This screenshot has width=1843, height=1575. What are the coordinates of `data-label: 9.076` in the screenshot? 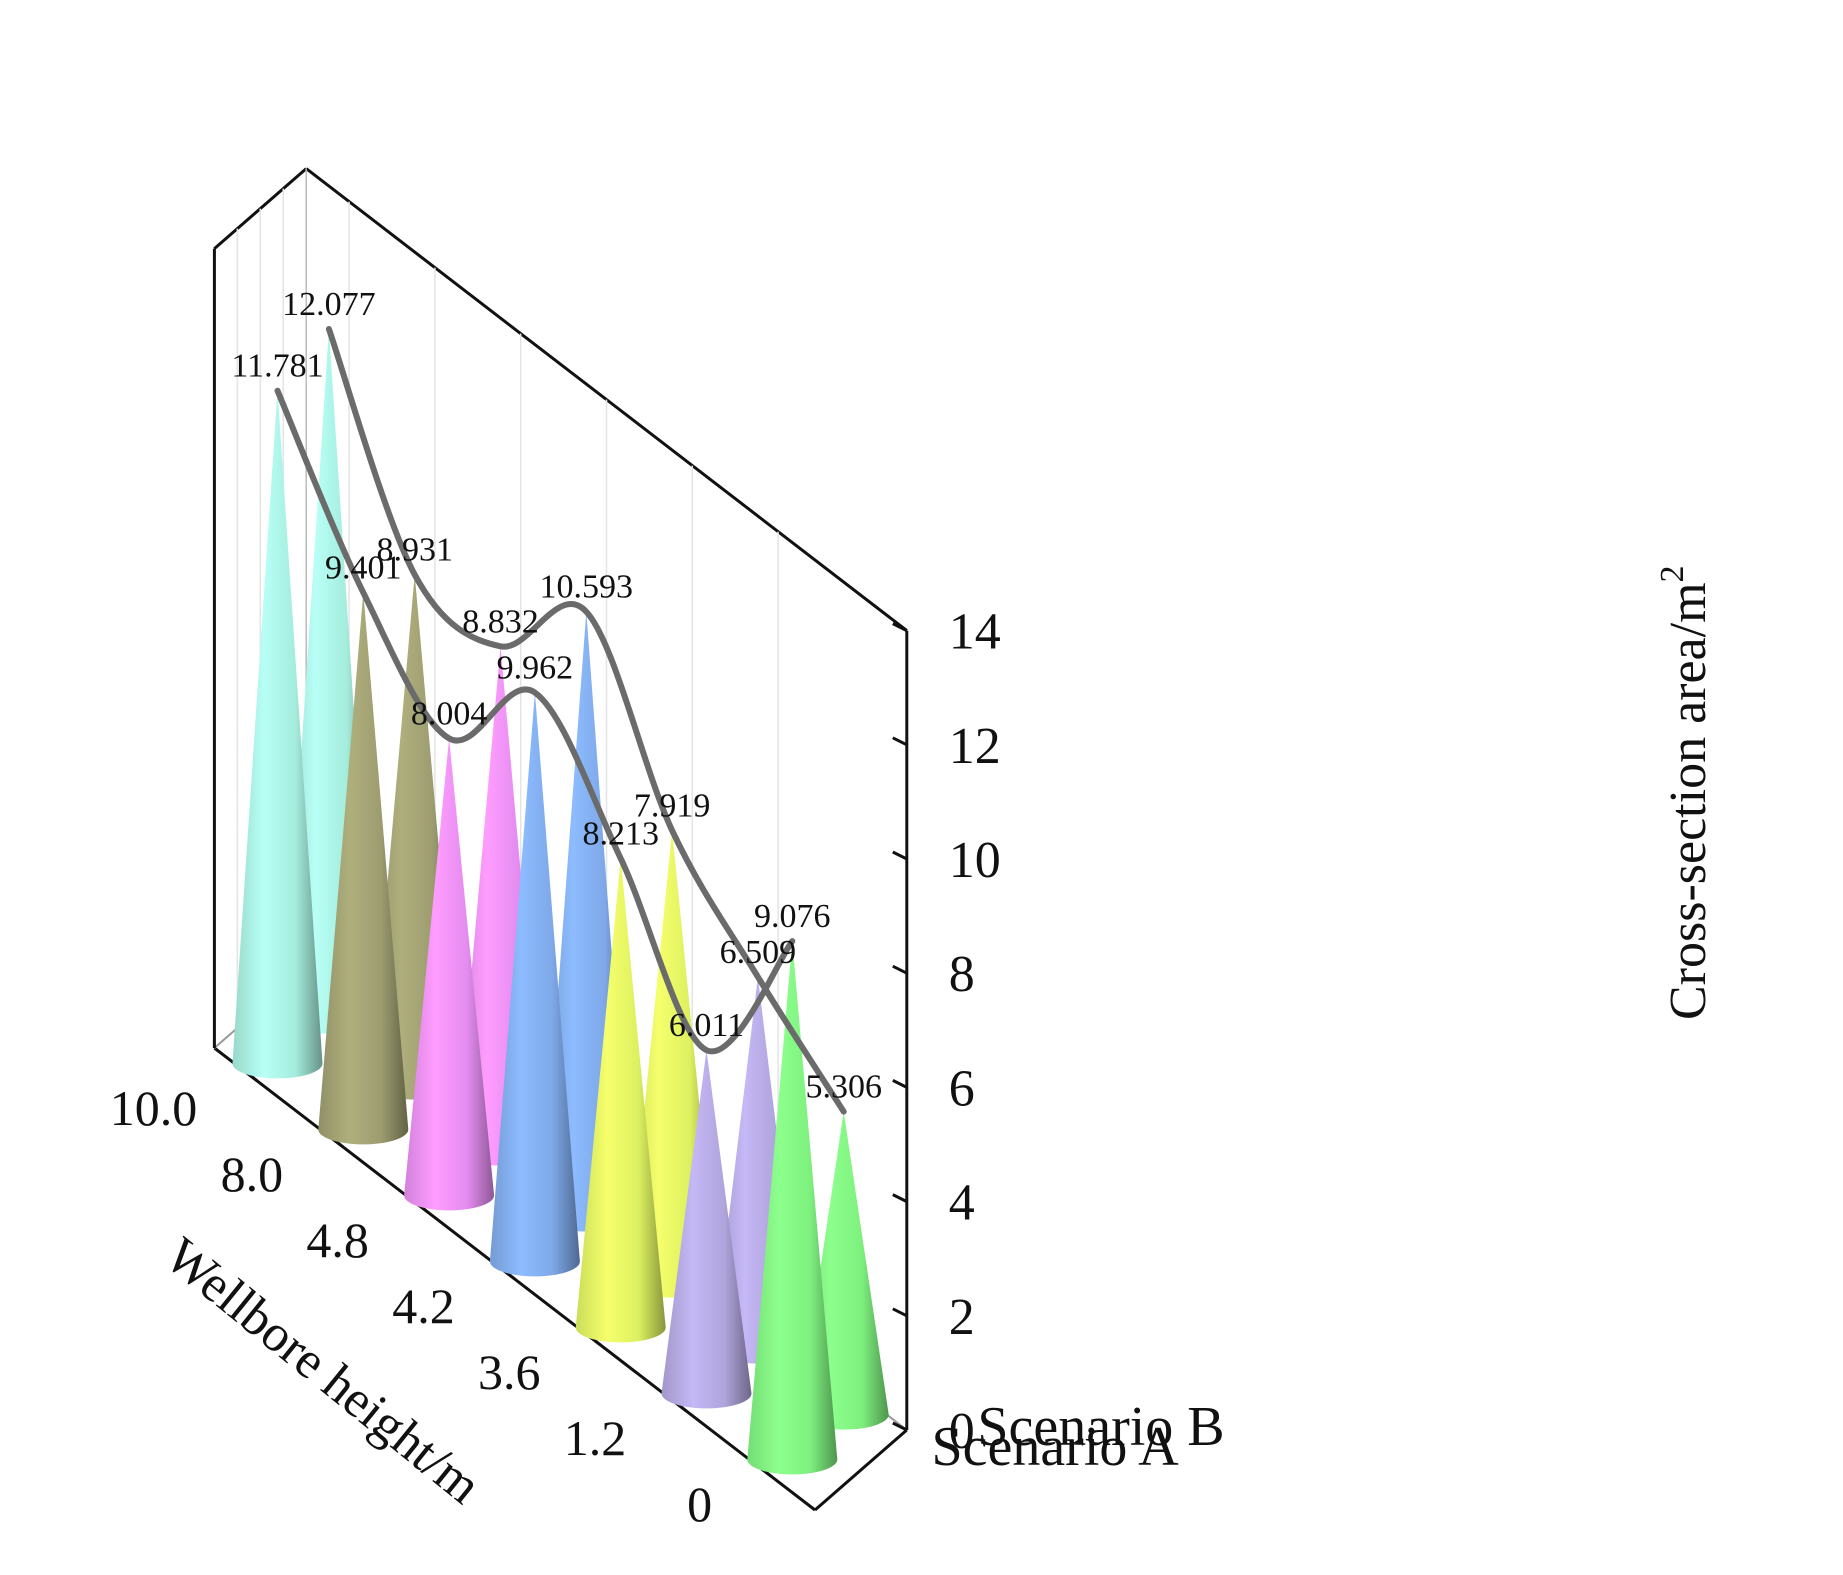 It's located at (792, 916).